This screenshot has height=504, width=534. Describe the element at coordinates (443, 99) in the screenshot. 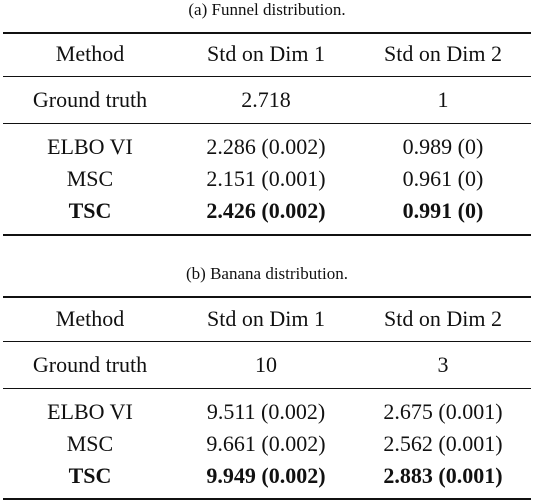

I see `ground-truth-dim2: 1` at that location.